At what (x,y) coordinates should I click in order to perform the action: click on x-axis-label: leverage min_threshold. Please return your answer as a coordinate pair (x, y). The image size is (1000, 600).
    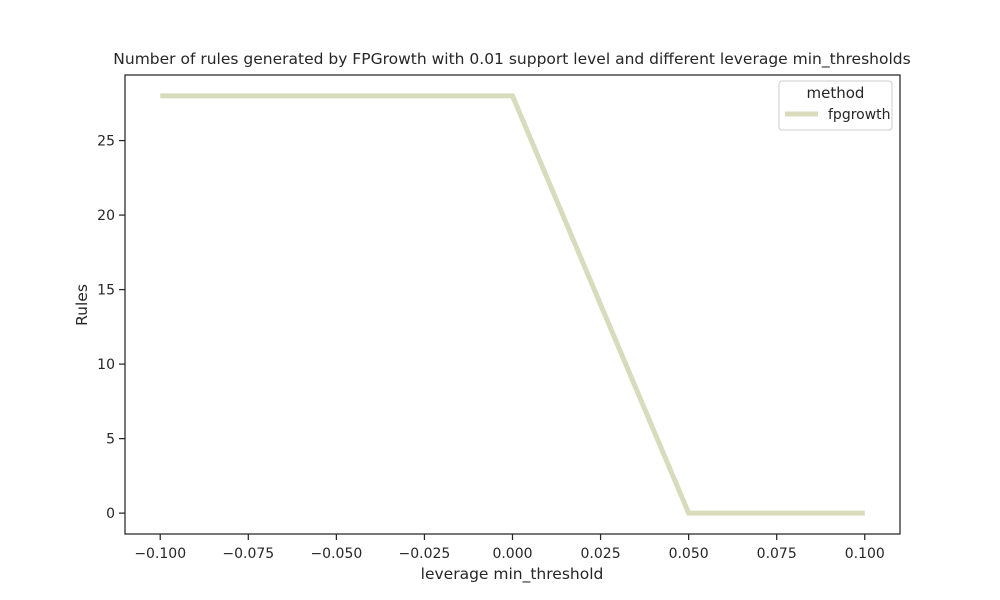
    Looking at the image, I should click on (512, 574).